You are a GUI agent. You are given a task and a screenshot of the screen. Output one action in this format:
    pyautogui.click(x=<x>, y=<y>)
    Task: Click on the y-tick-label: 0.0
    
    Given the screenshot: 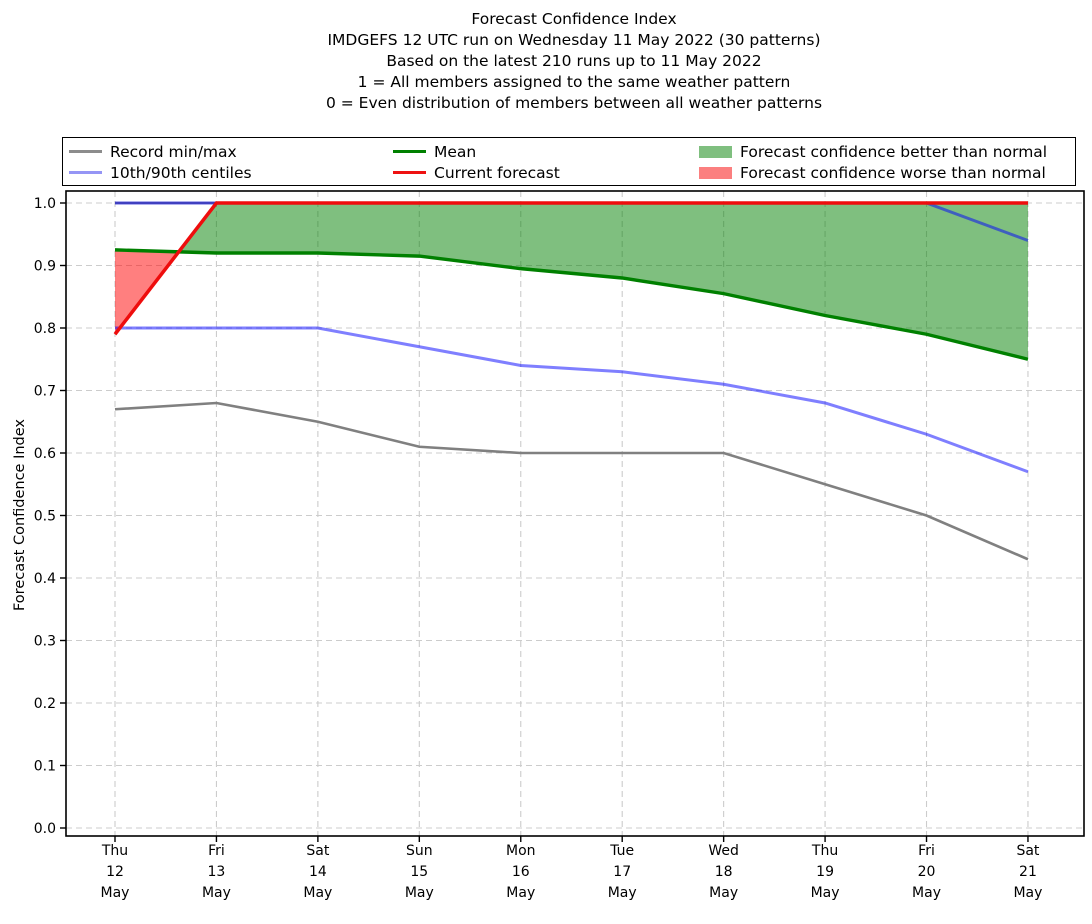 What is the action you would take?
    pyautogui.click(x=45, y=829)
    